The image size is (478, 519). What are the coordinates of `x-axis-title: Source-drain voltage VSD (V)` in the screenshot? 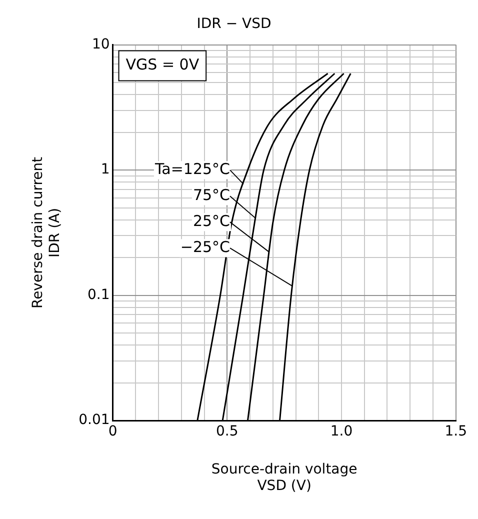 It's located at (284, 477).